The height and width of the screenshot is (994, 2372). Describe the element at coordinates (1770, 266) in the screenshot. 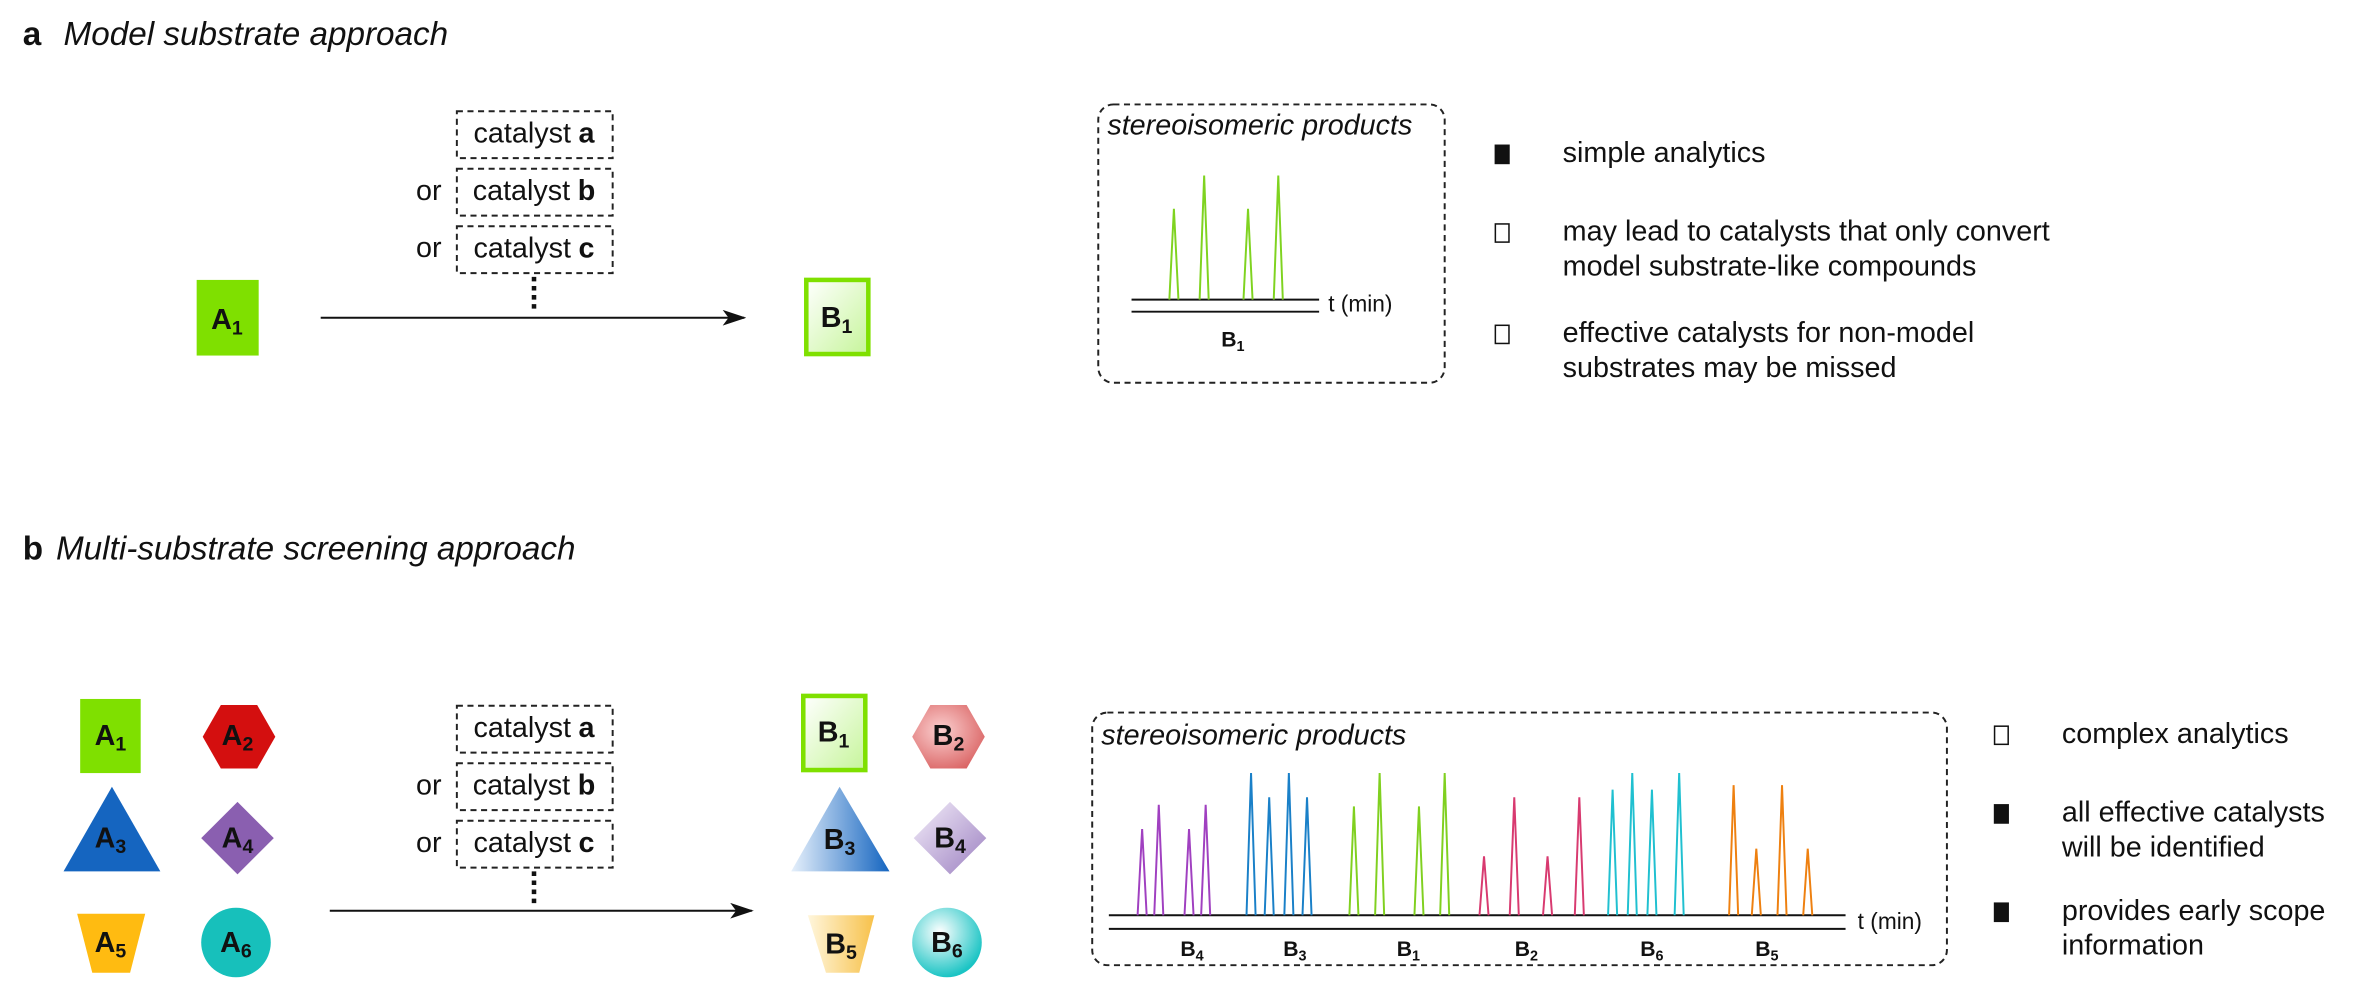

I see `point-text: model substrate-like compounds` at that location.